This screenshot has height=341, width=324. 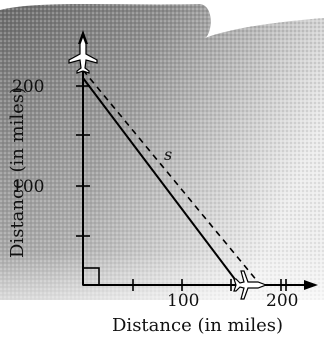 I want to click on x-tick-label-100: 100, so click(x=183, y=301).